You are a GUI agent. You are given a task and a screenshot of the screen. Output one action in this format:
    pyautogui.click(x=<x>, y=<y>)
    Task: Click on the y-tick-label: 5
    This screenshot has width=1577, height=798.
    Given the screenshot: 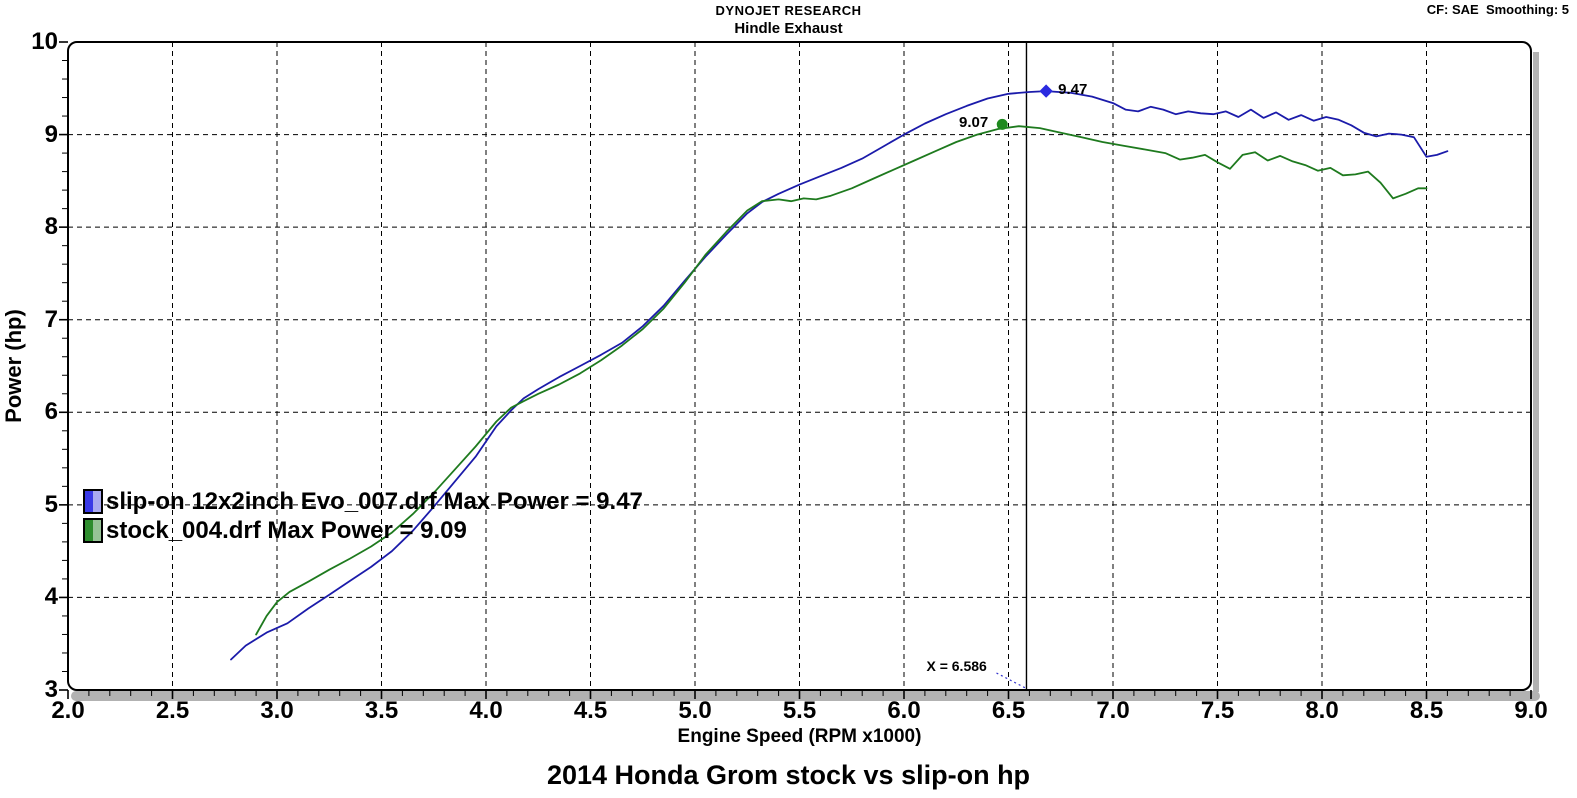 What is the action you would take?
    pyautogui.click(x=51, y=504)
    